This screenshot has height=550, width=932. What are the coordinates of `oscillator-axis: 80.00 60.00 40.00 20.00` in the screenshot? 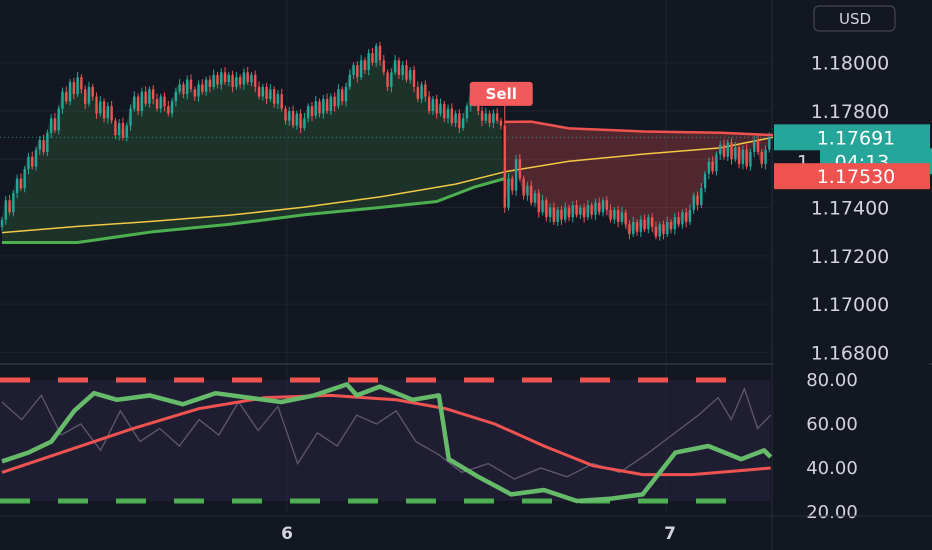 It's located at (832, 446).